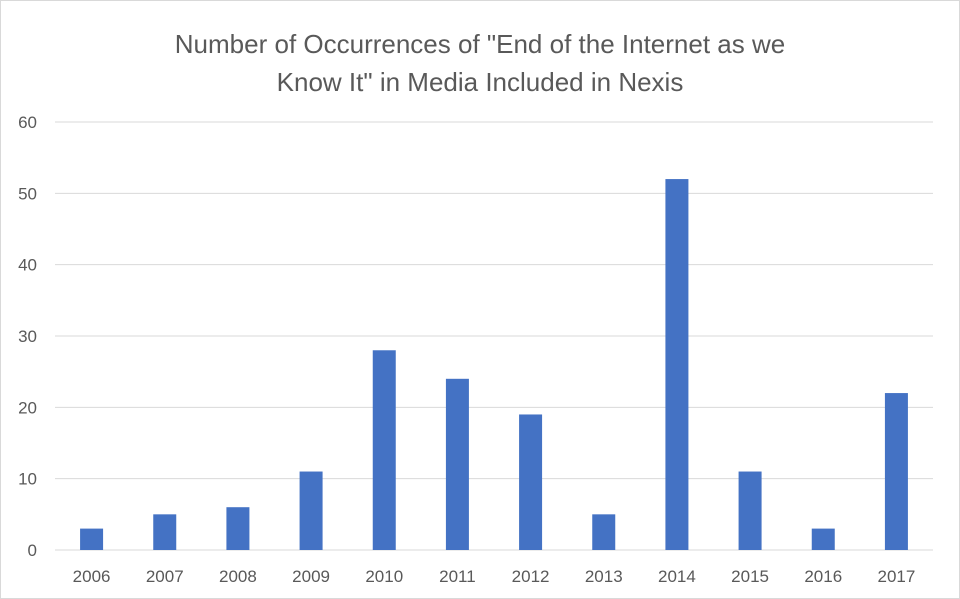 The height and width of the screenshot is (599, 960). I want to click on bar-2013, so click(604, 532).